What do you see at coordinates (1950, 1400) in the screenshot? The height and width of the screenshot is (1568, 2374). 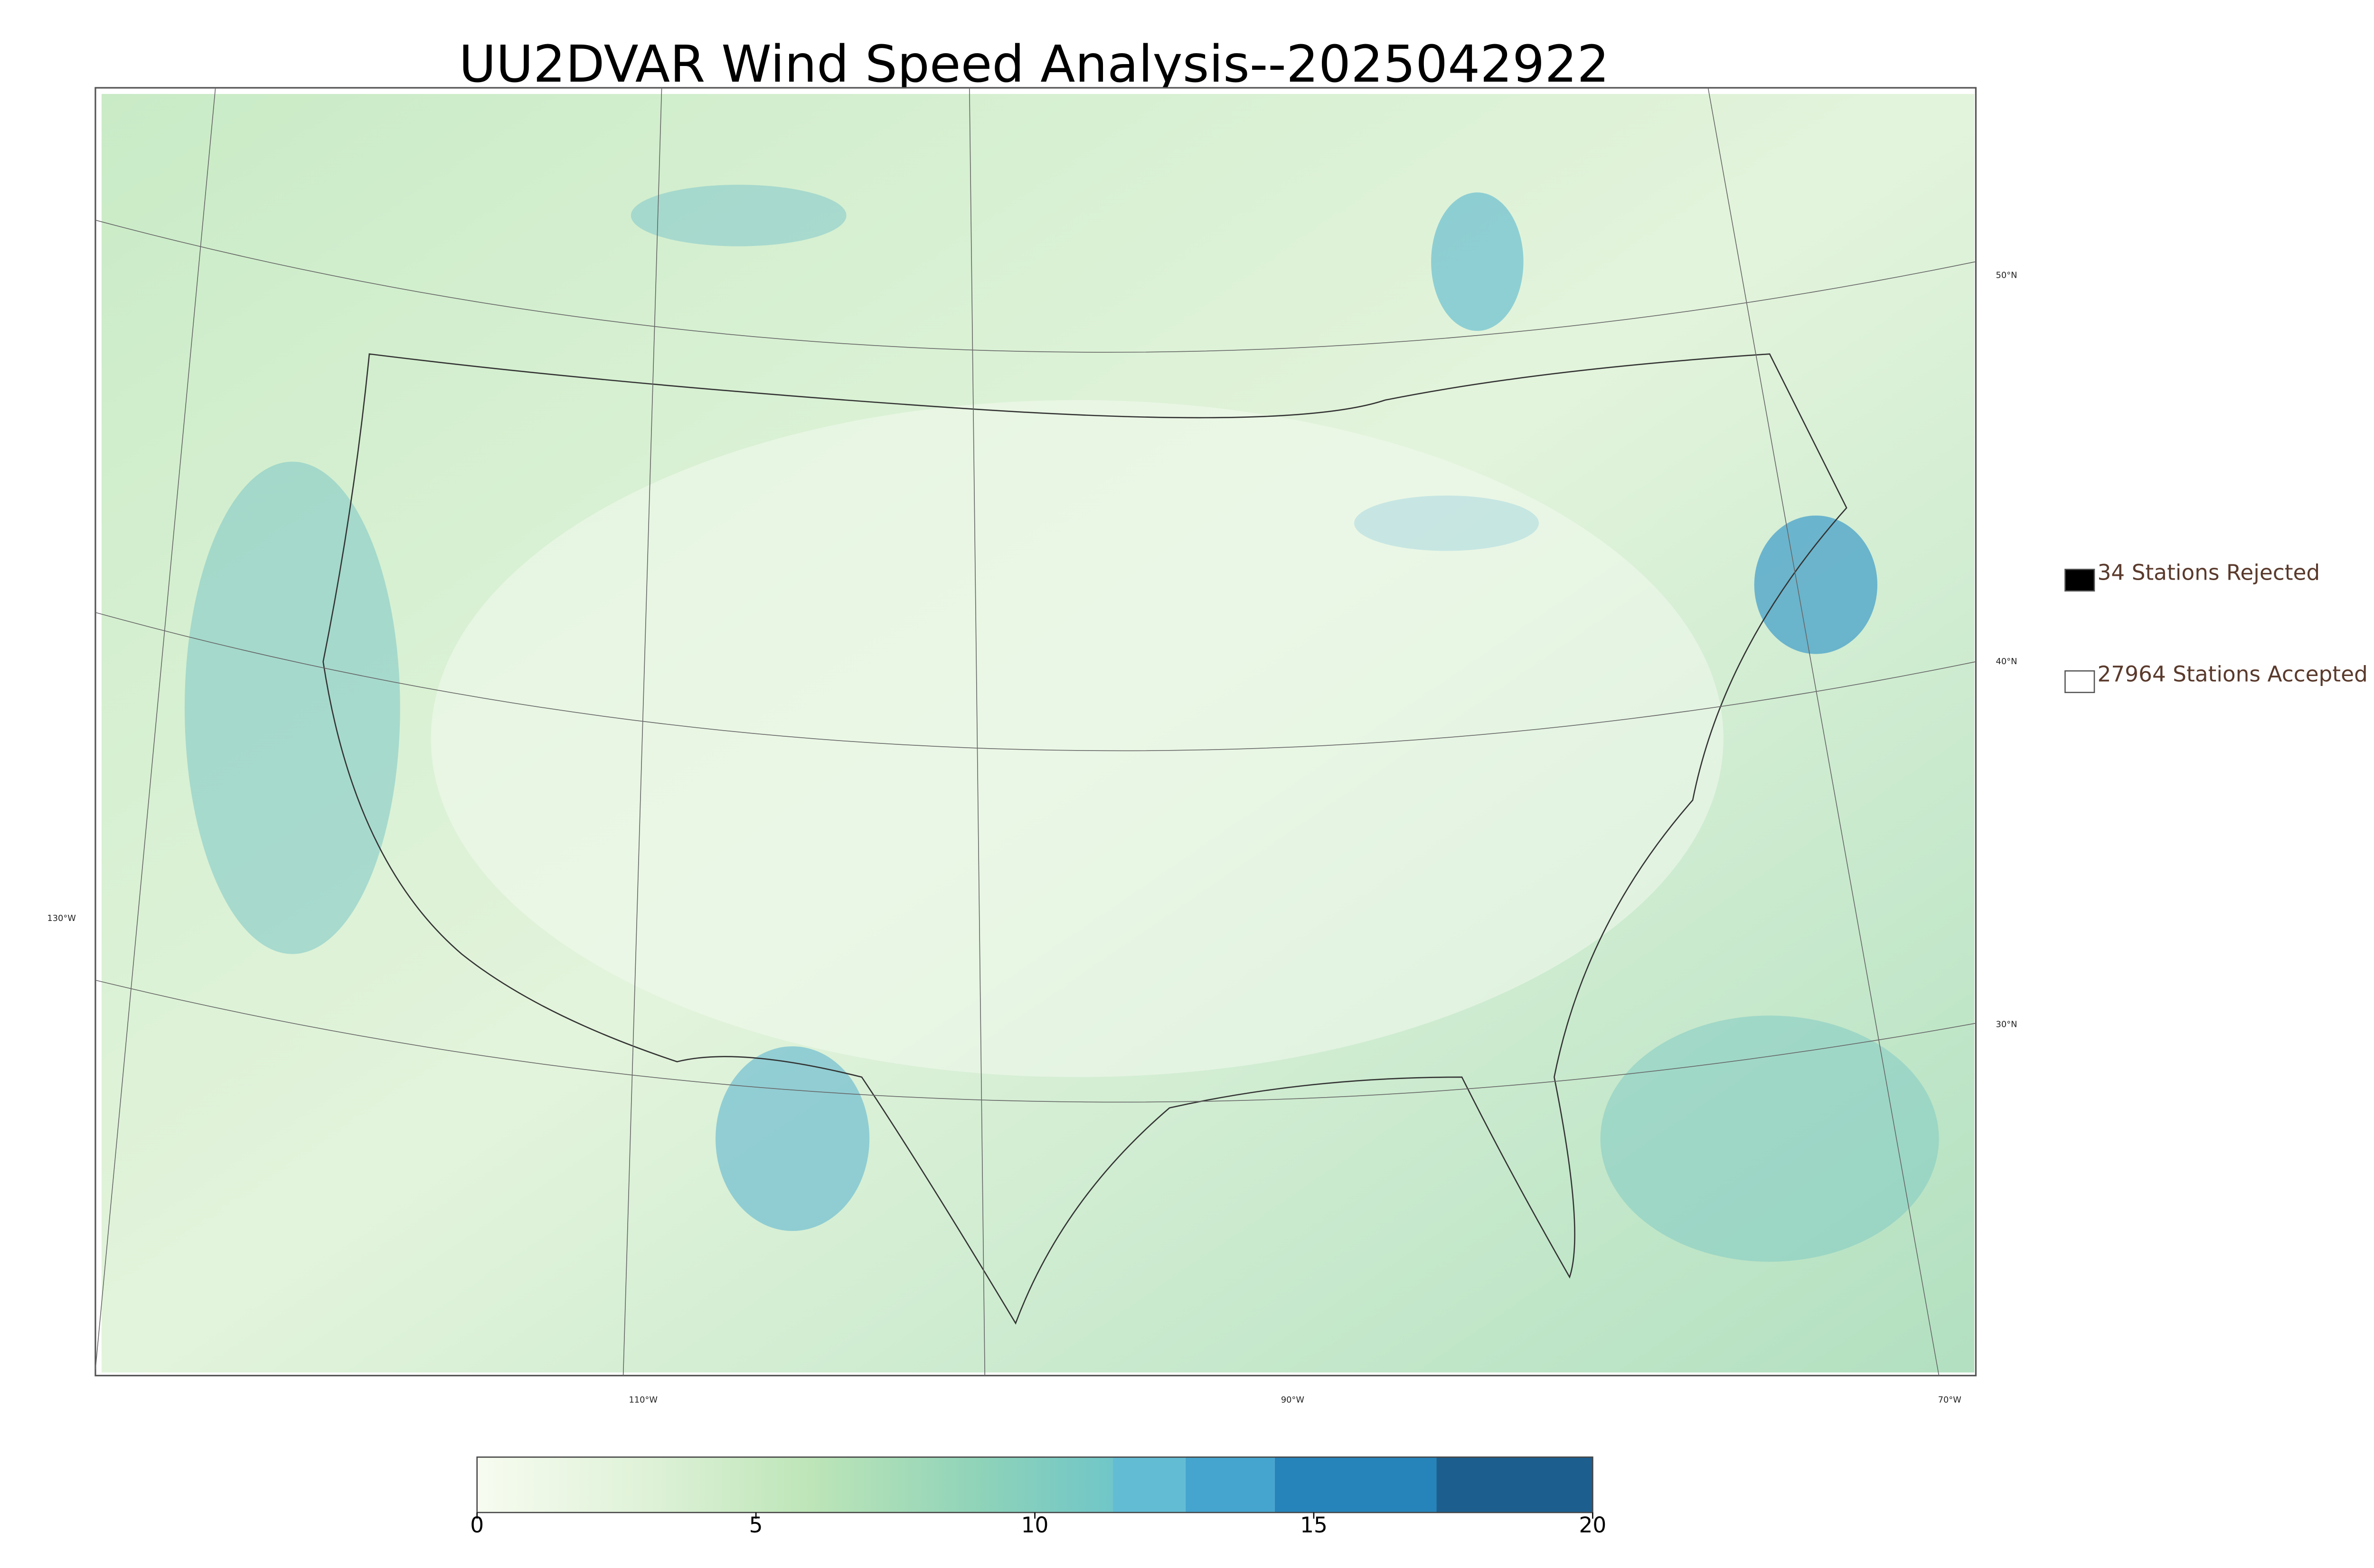 I see `lon-label: 70°W` at bounding box center [1950, 1400].